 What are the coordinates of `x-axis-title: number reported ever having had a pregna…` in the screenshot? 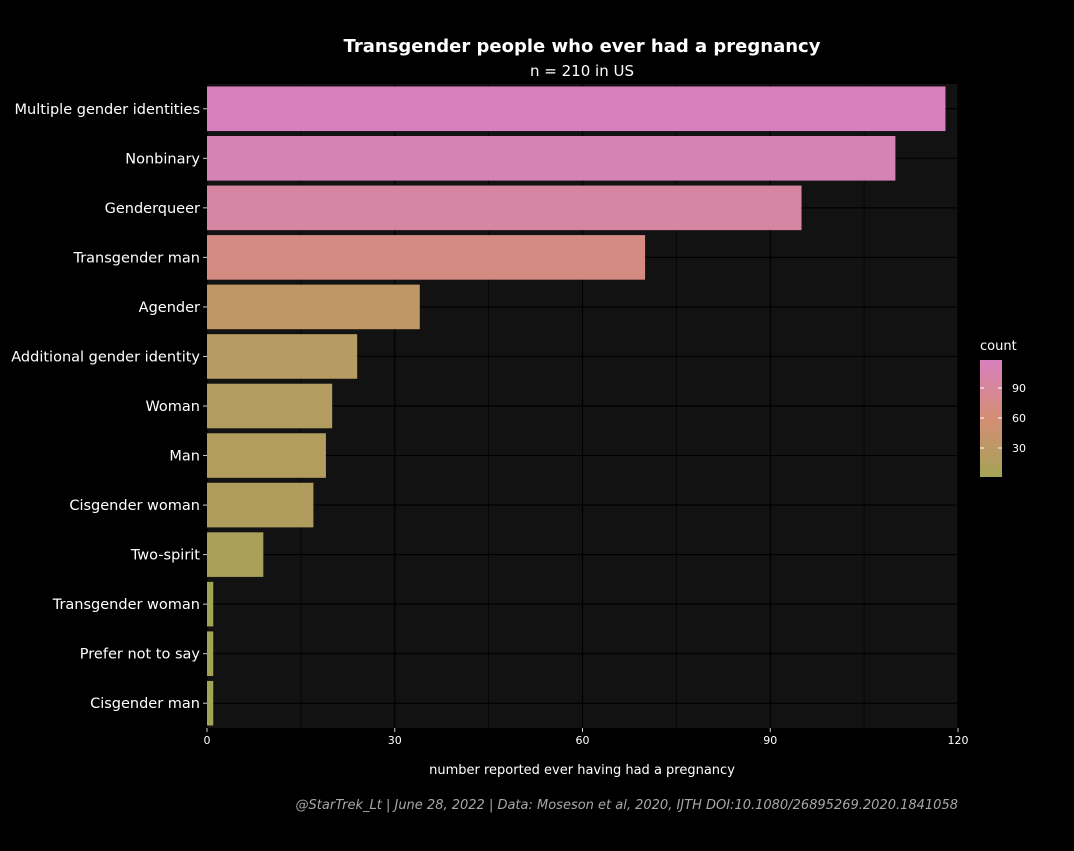 It's located at (582, 770).